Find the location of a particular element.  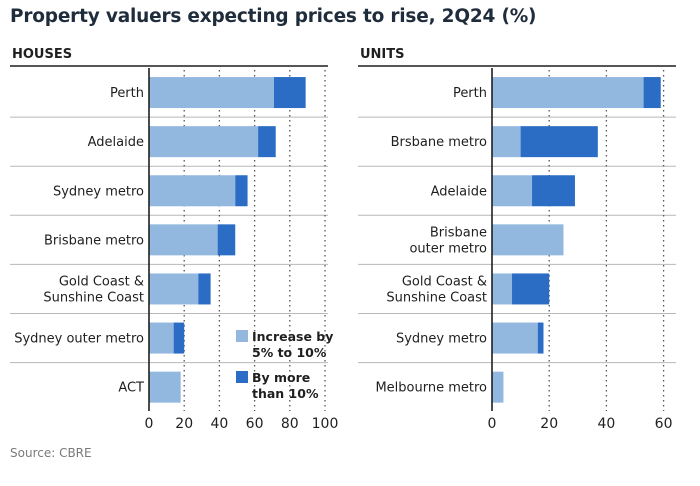

units-tick-label: 60 is located at coordinates (664, 424).